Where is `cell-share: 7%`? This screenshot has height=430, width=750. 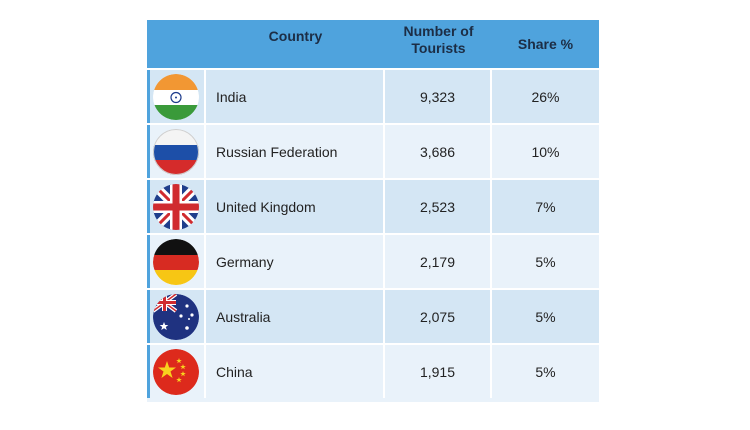
cell-share: 7% is located at coordinates (545, 206).